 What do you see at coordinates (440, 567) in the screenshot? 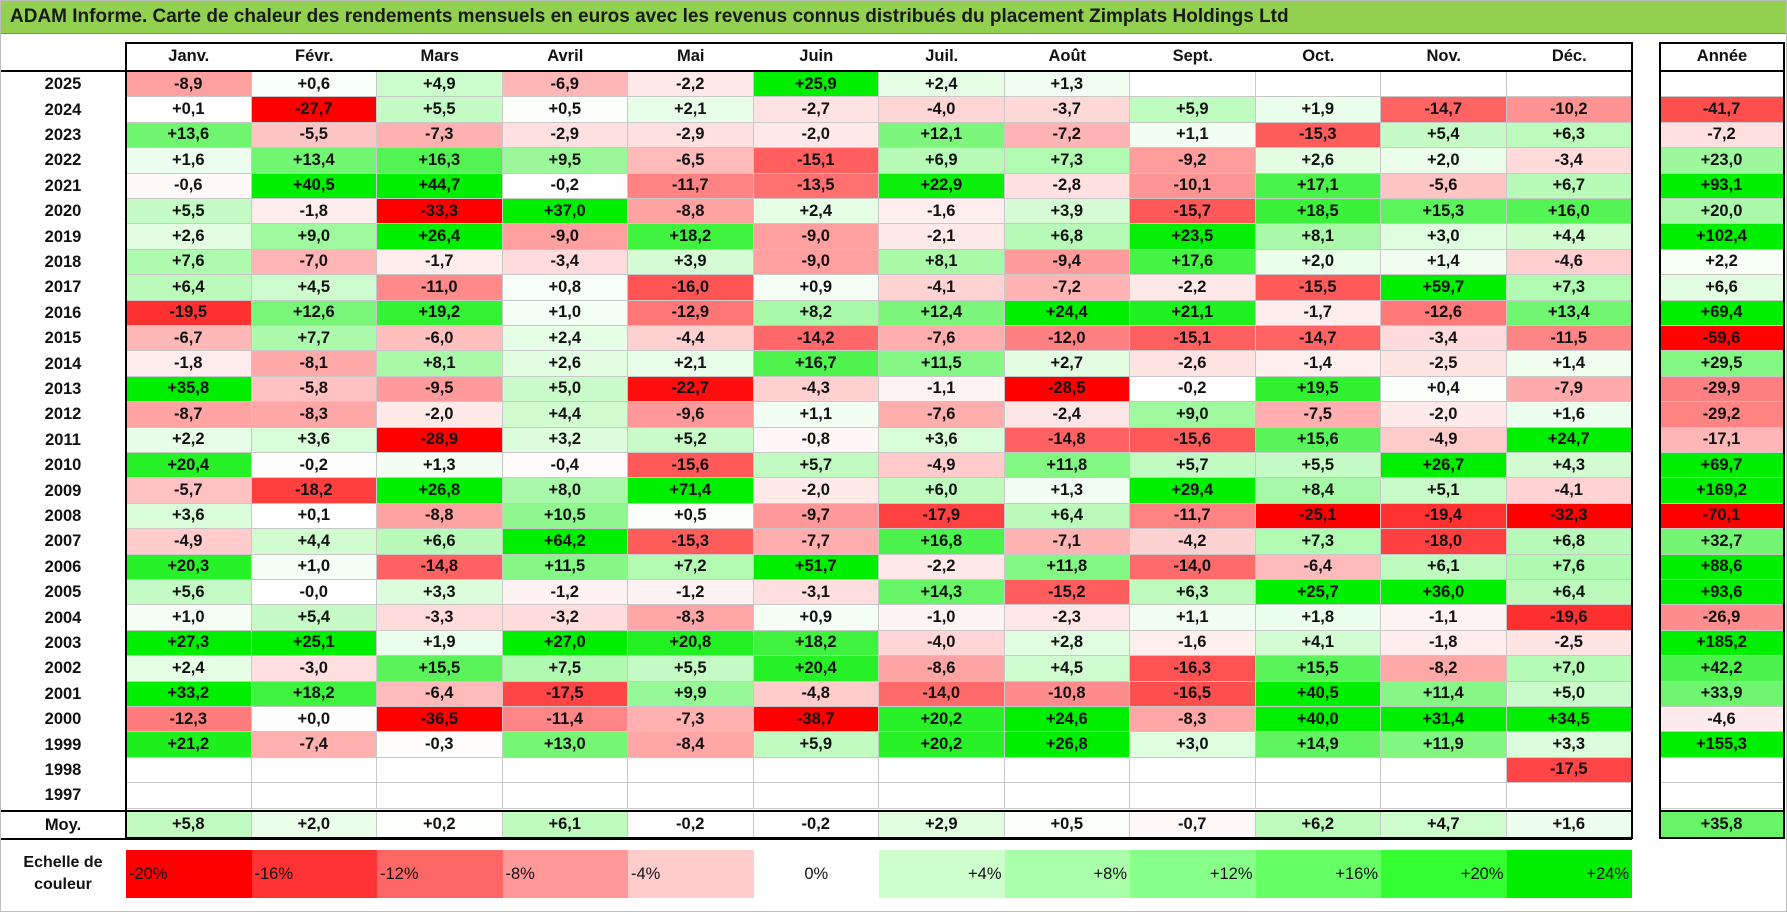
I see `heatmap-cell: -14,8` at bounding box center [440, 567].